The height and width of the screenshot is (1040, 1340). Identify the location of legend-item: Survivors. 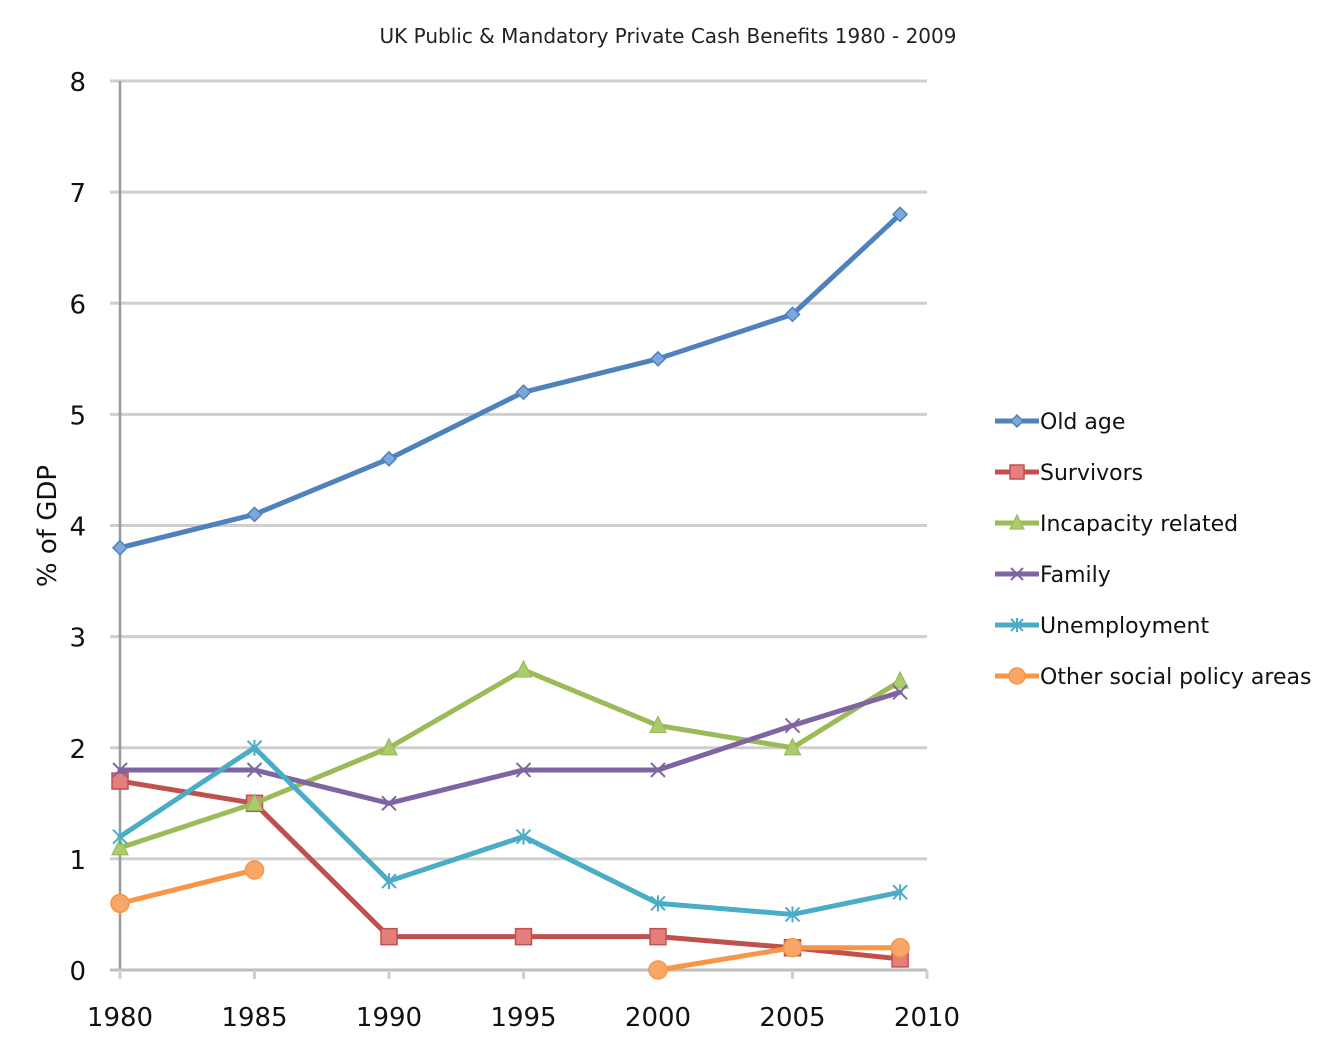
(1069, 473).